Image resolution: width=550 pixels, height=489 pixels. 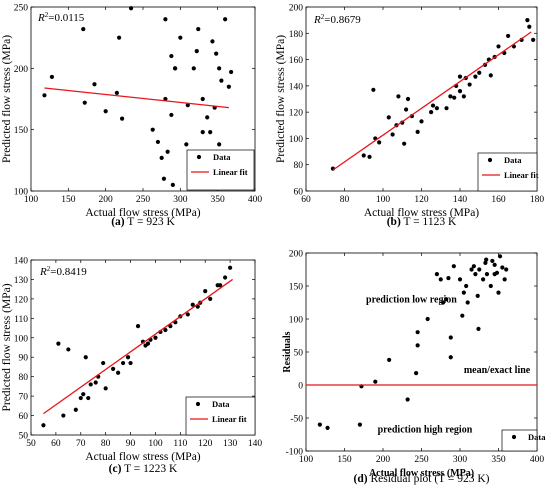 What do you see at coordinates (537, 460) in the screenshot?
I see `x-tick-label: 400` at bounding box center [537, 460].